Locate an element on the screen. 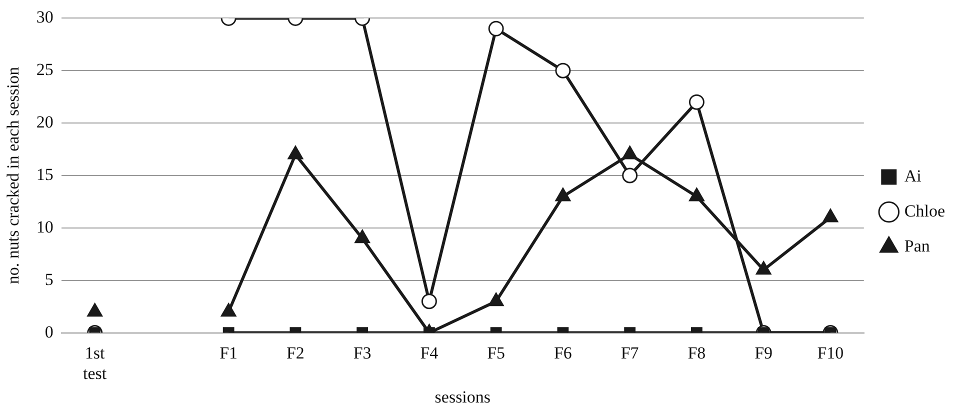 The height and width of the screenshot is (408, 965). legend-label: Chloe is located at coordinates (924, 210).